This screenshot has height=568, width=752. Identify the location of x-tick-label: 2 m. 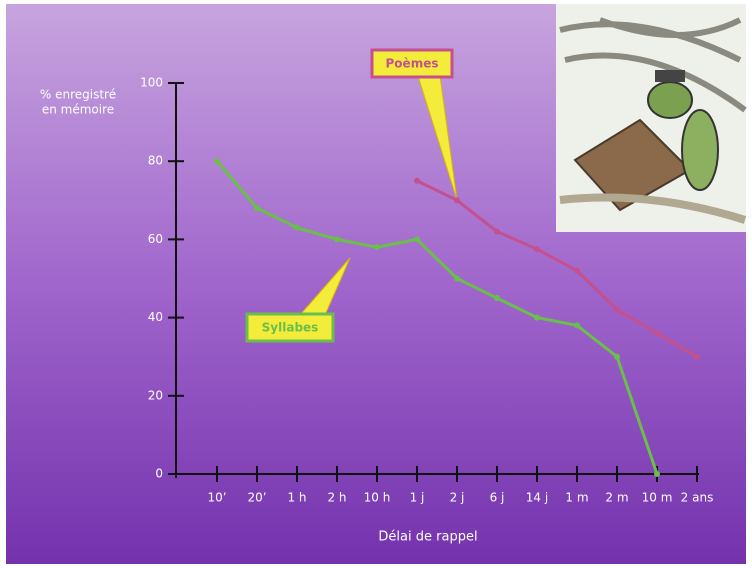
(616, 498).